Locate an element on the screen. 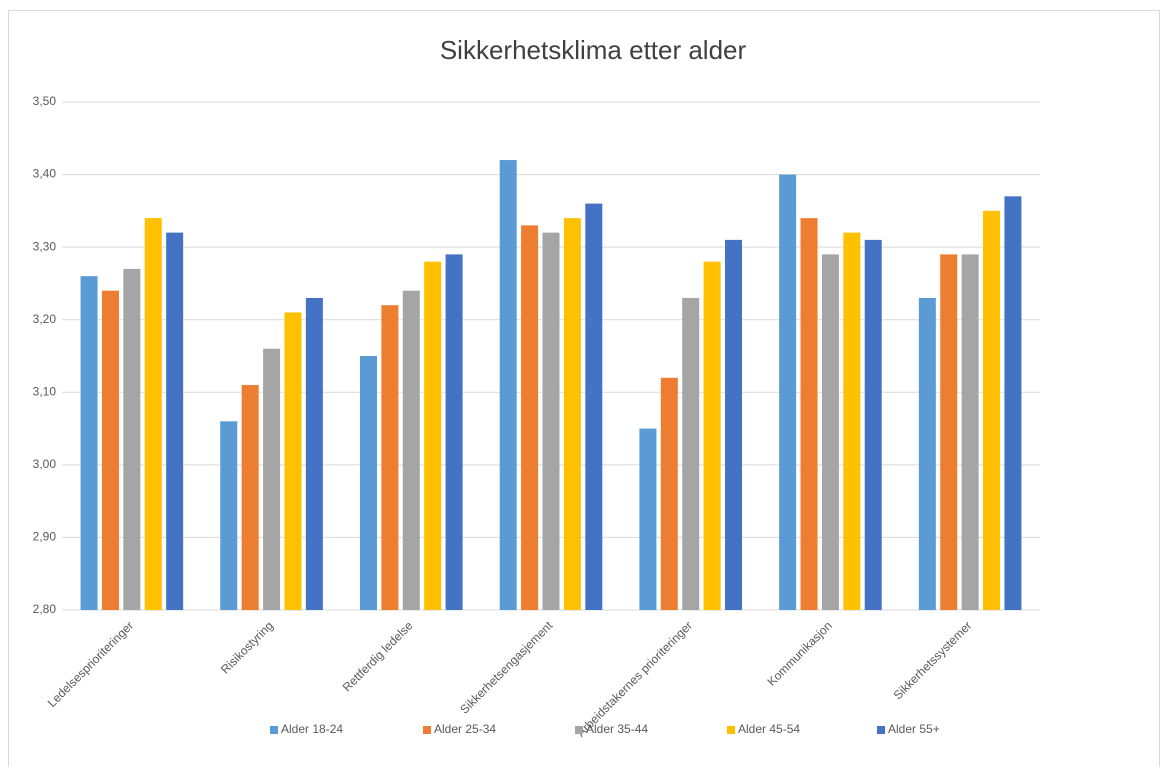 This screenshot has width=1168, height=767. legend-label: Alder 18-24 is located at coordinates (312, 729).